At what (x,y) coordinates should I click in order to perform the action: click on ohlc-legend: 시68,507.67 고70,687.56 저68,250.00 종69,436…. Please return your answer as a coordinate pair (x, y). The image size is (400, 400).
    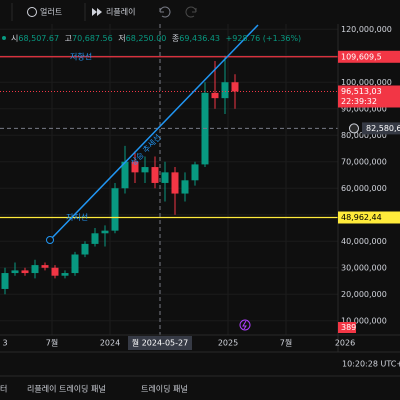
    Looking at the image, I should click on (151, 38).